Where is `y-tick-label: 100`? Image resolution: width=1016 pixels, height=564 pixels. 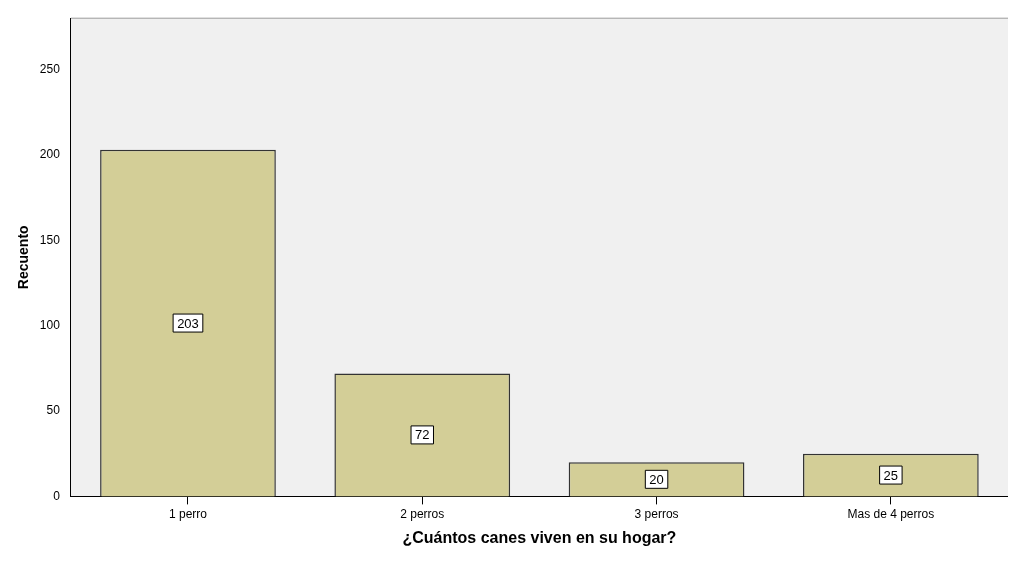
y-tick-label: 100 is located at coordinates (50, 324).